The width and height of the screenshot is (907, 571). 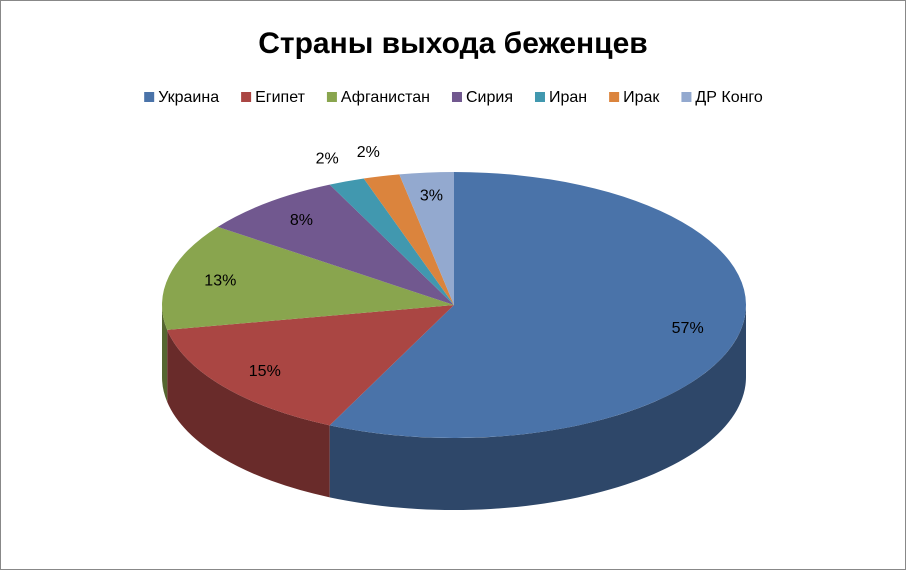 I want to click on data-label: 15%, so click(x=265, y=371).